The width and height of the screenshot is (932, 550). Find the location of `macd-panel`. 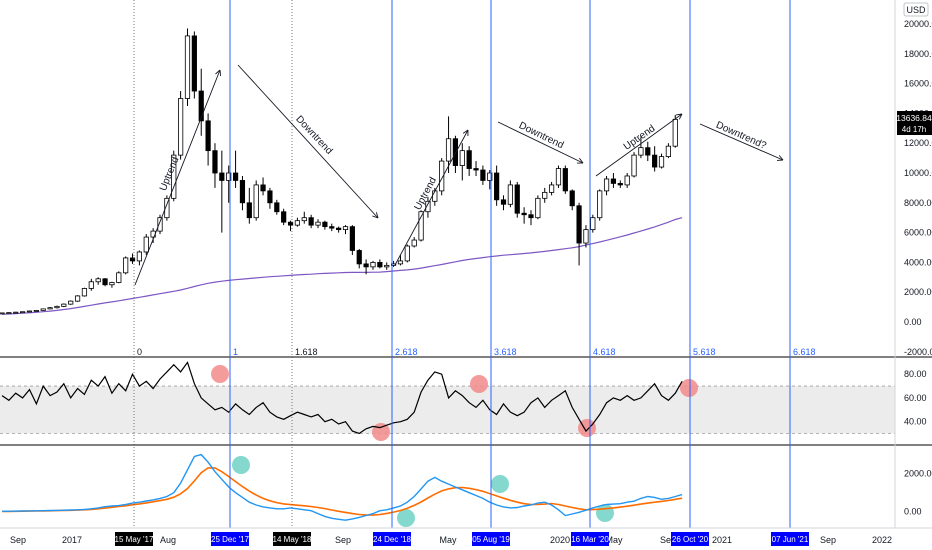

macd-panel is located at coordinates (342, 490).